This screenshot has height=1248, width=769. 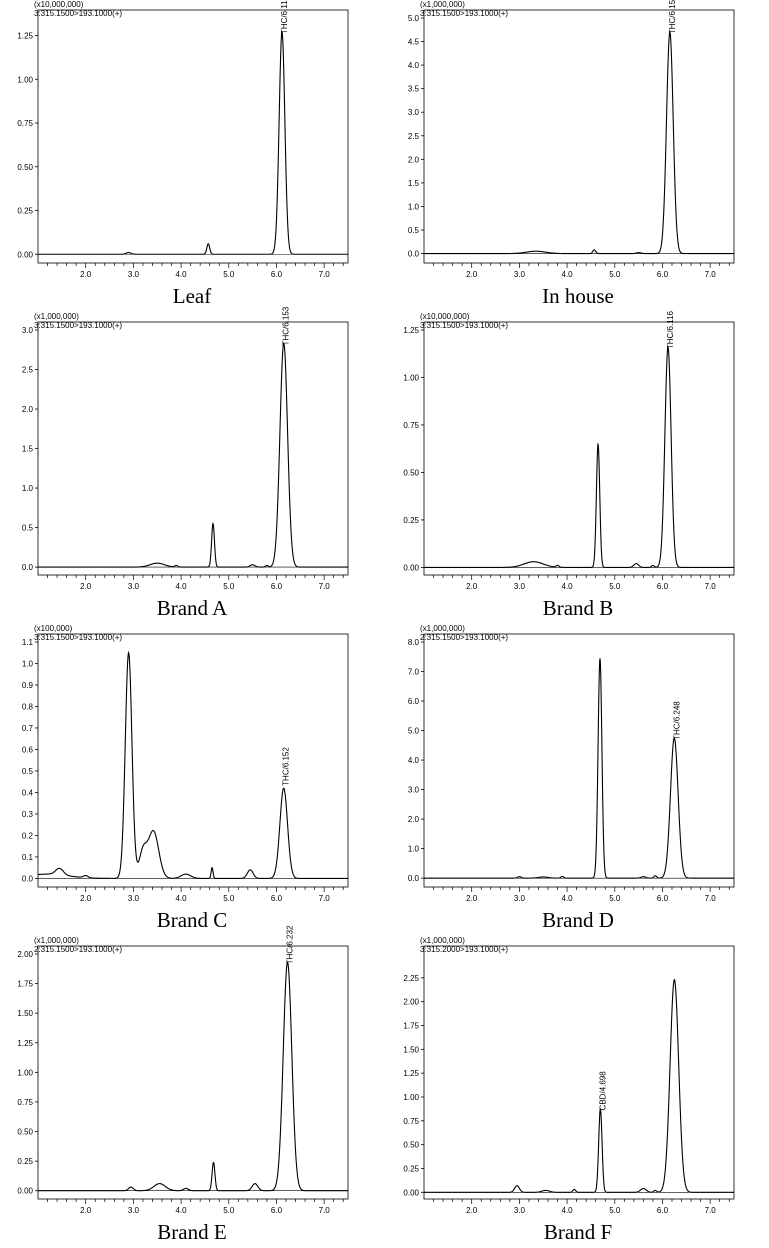 I want to click on scale-label: (x10,000,000), so click(x=59, y=4).